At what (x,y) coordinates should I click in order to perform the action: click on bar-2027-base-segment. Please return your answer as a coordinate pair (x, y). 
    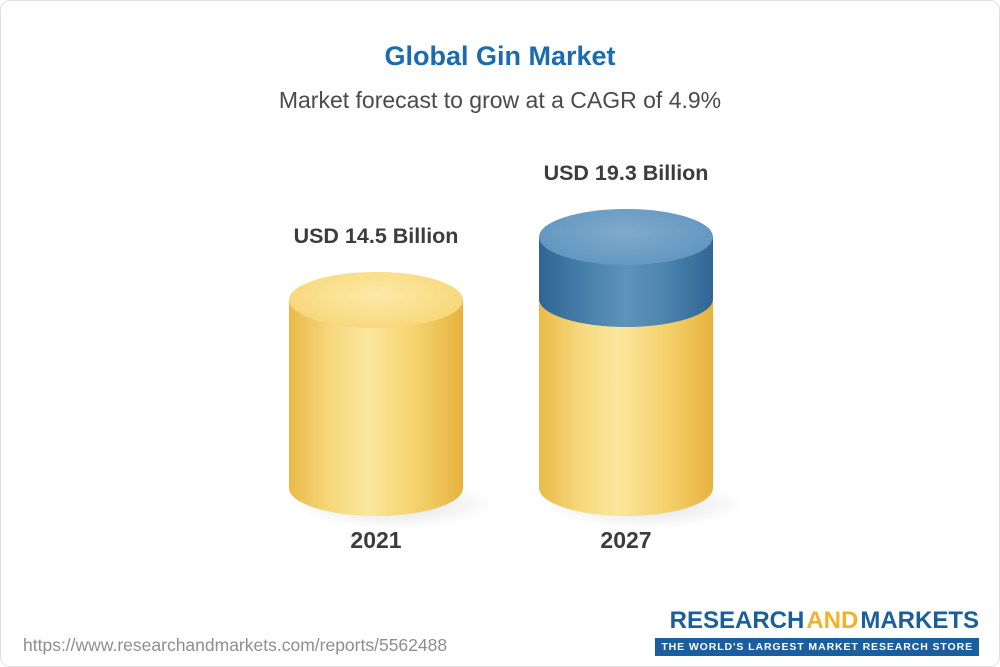
    Looking at the image, I should click on (626, 407).